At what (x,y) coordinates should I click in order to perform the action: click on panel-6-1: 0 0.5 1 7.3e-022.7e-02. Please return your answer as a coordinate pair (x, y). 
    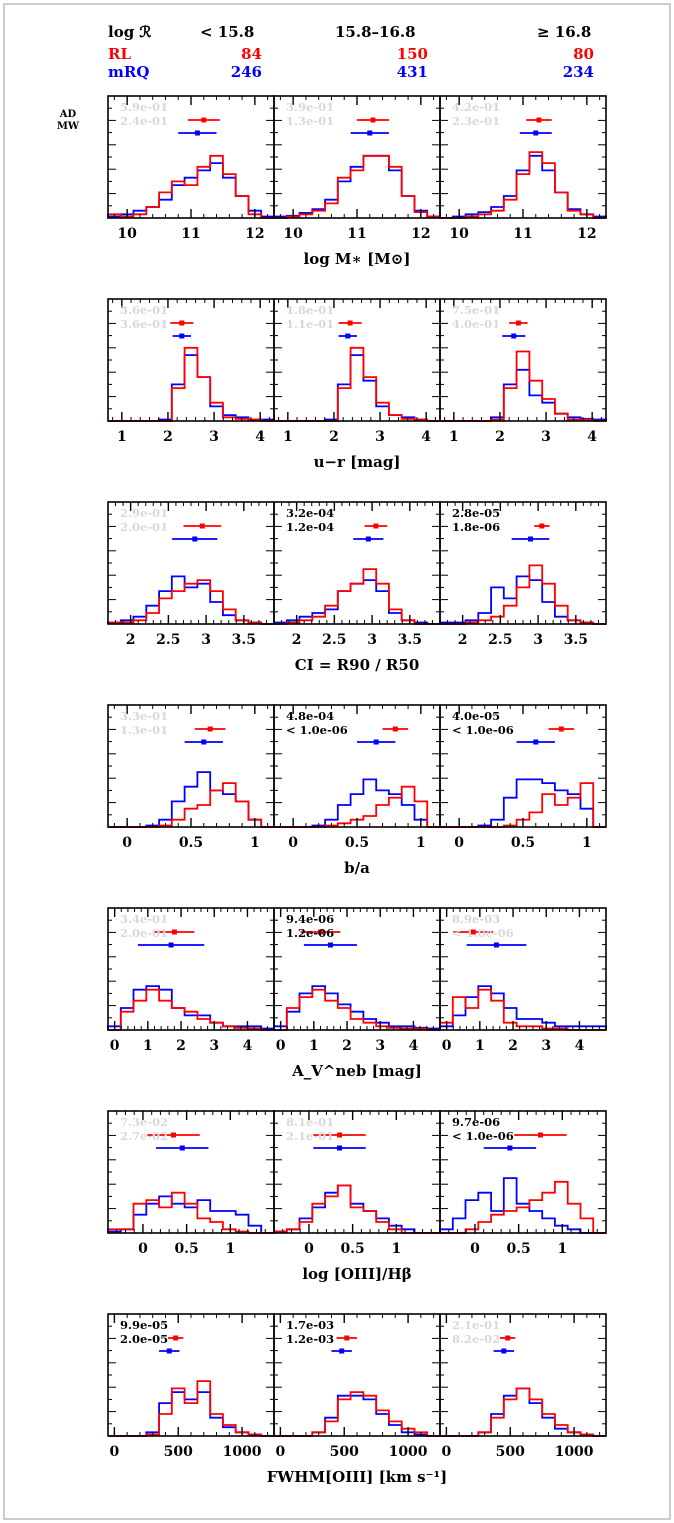
    Looking at the image, I should click on (191, 1183).